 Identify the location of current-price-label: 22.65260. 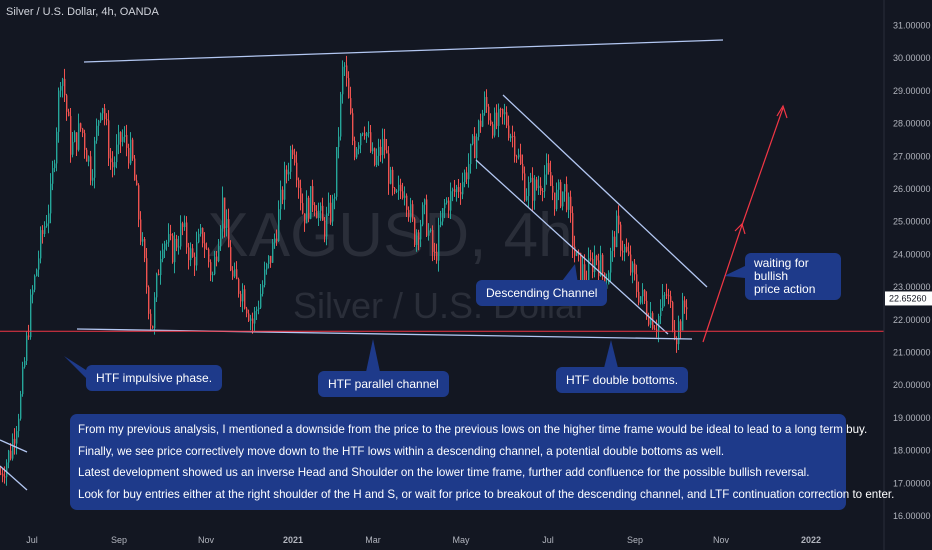
(908, 298).